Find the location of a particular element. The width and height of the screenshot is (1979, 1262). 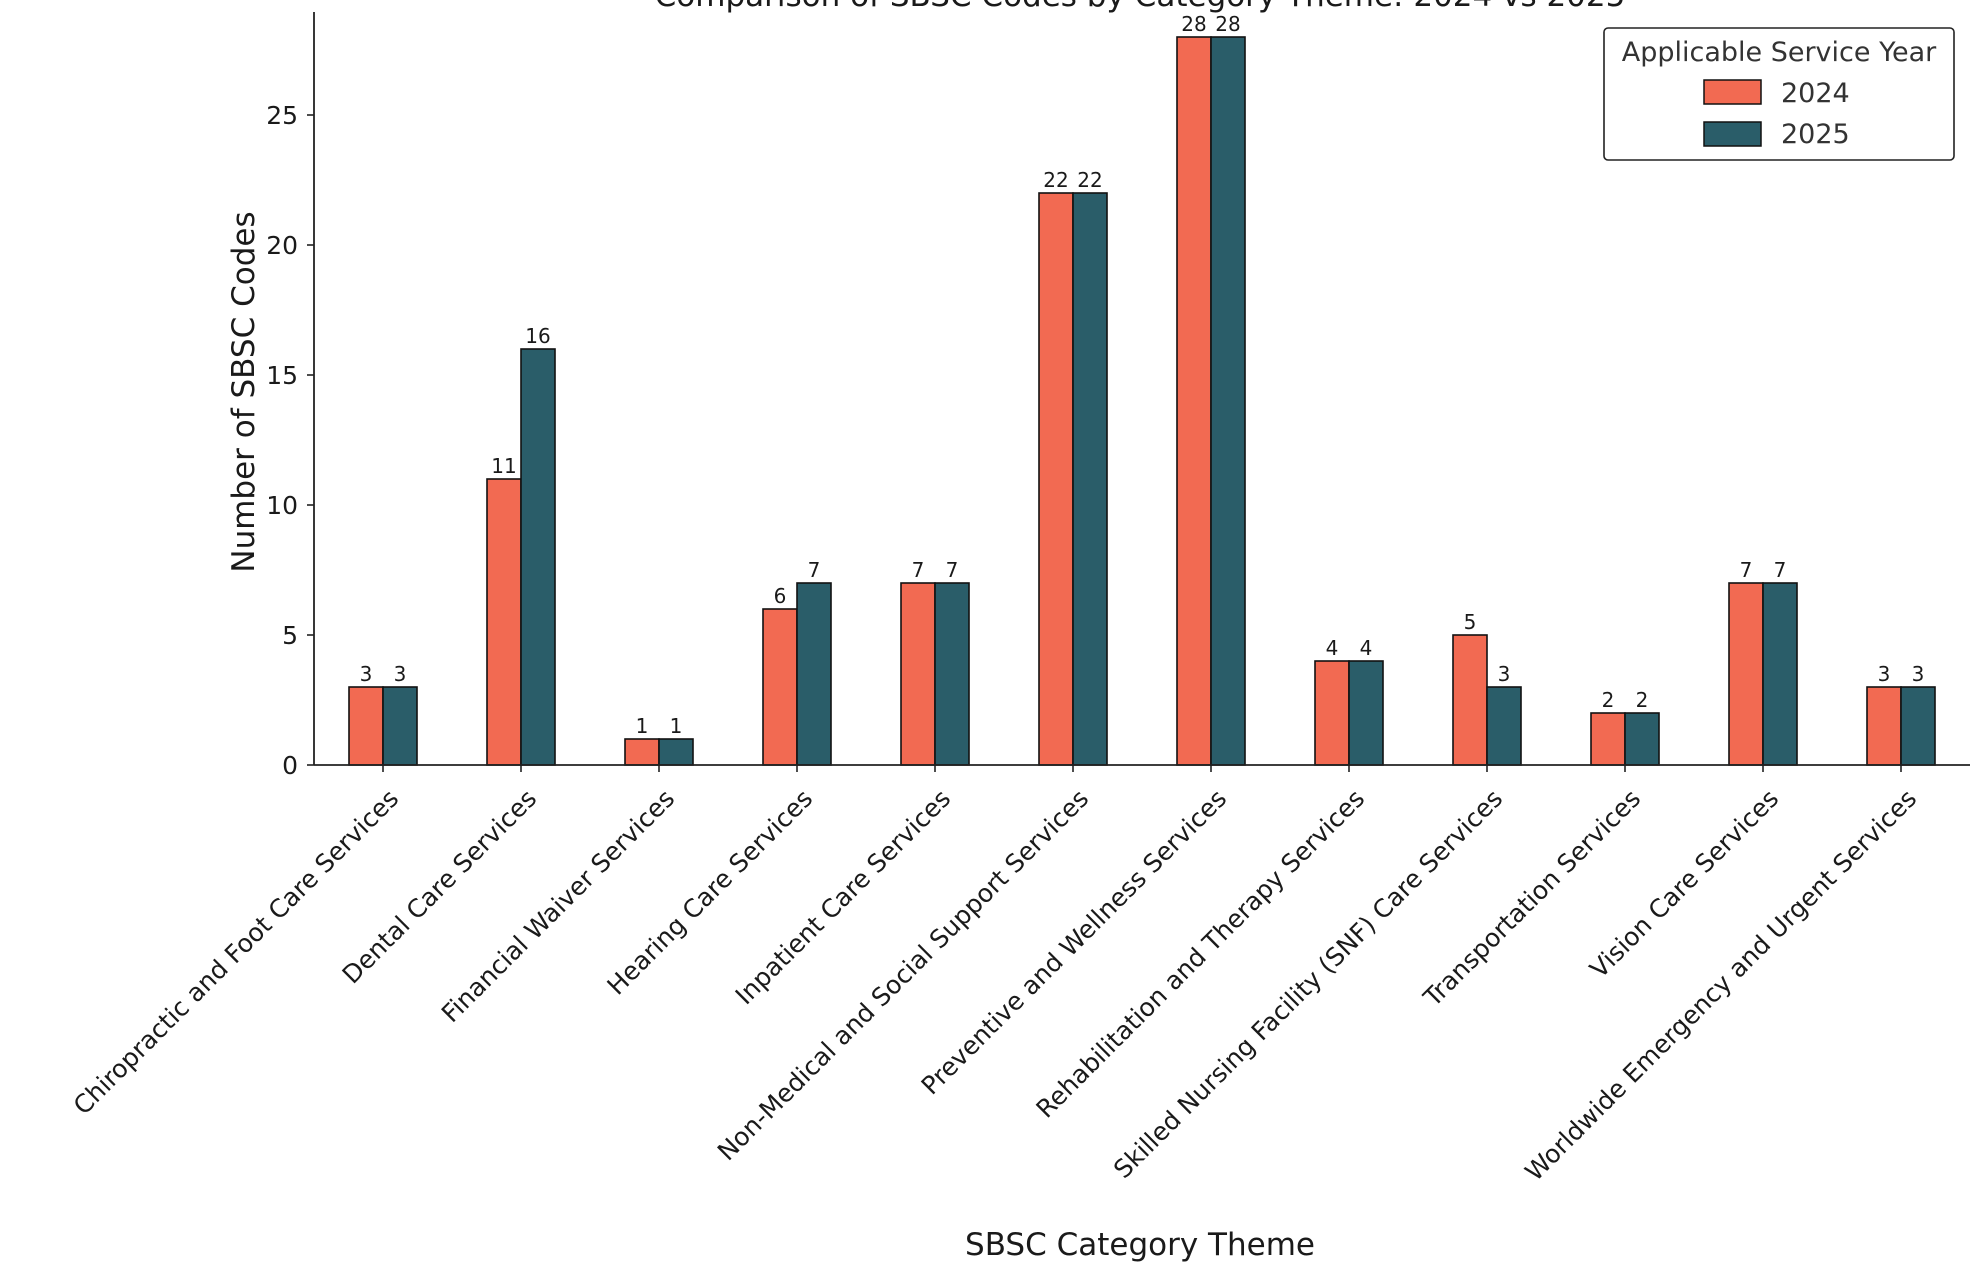

y-tick-label-25: 25 is located at coordinates (282, 115).